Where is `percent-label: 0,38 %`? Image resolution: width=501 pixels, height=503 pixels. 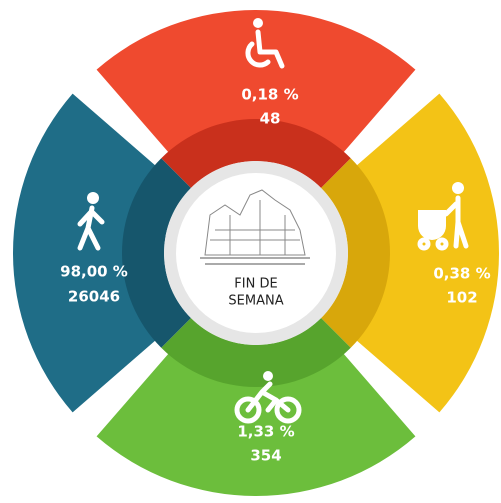
percent-label: 0,38 % is located at coordinates (461, 274).